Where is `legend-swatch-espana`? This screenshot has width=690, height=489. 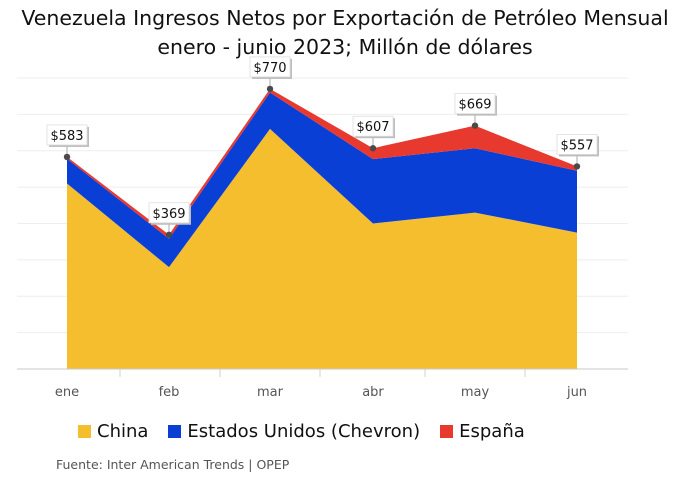 legend-swatch-espana is located at coordinates (447, 431).